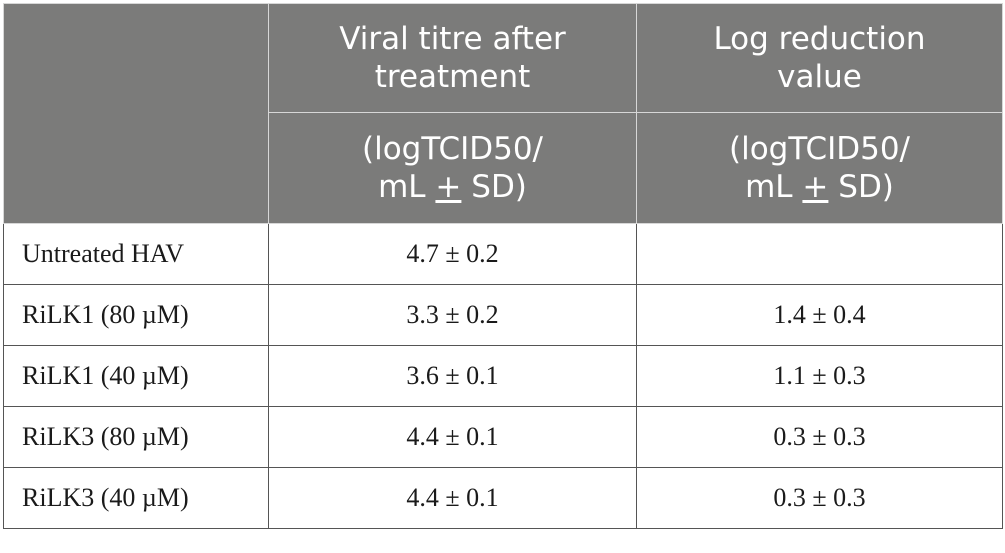  What do you see at coordinates (819, 77) in the screenshot?
I see `header-log-reduction-line2: value` at bounding box center [819, 77].